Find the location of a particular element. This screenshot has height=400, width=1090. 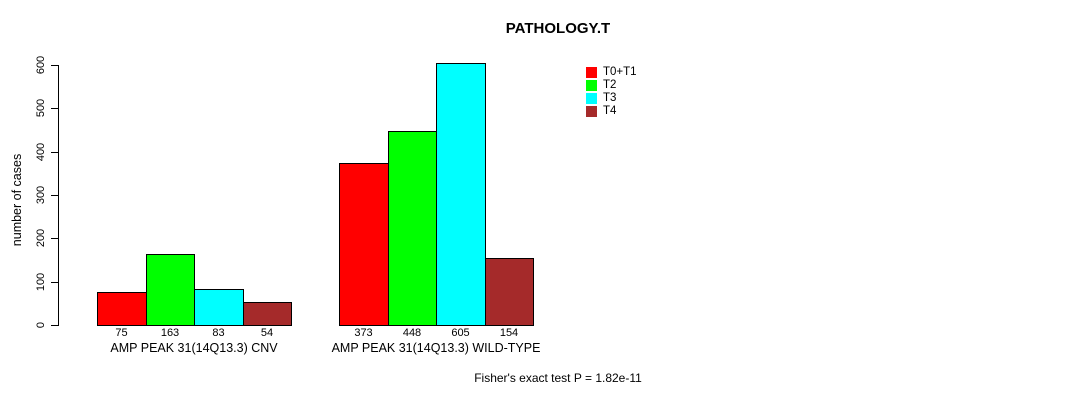

legend-label: T3 is located at coordinates (610, 98).